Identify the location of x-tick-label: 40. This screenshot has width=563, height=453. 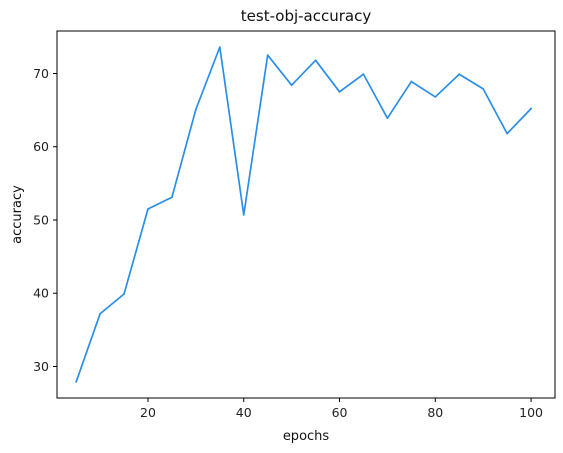
(244, 412).